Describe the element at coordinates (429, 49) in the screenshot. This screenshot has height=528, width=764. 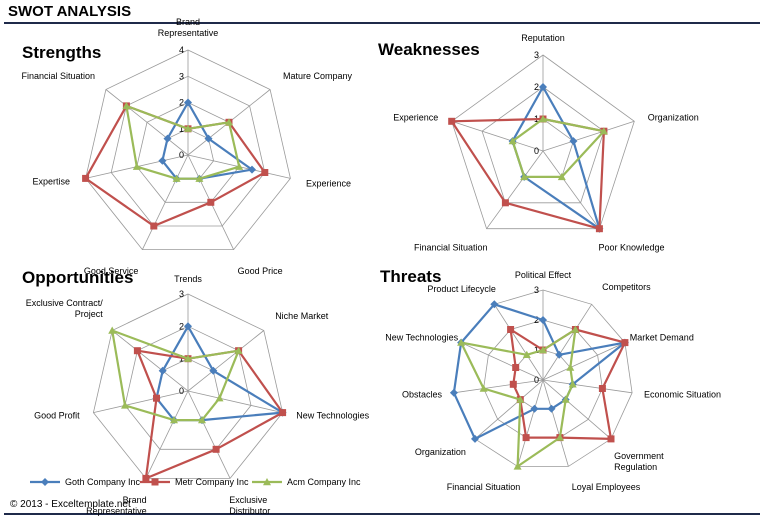
I see `chart-title: Weaknesses` at that location.